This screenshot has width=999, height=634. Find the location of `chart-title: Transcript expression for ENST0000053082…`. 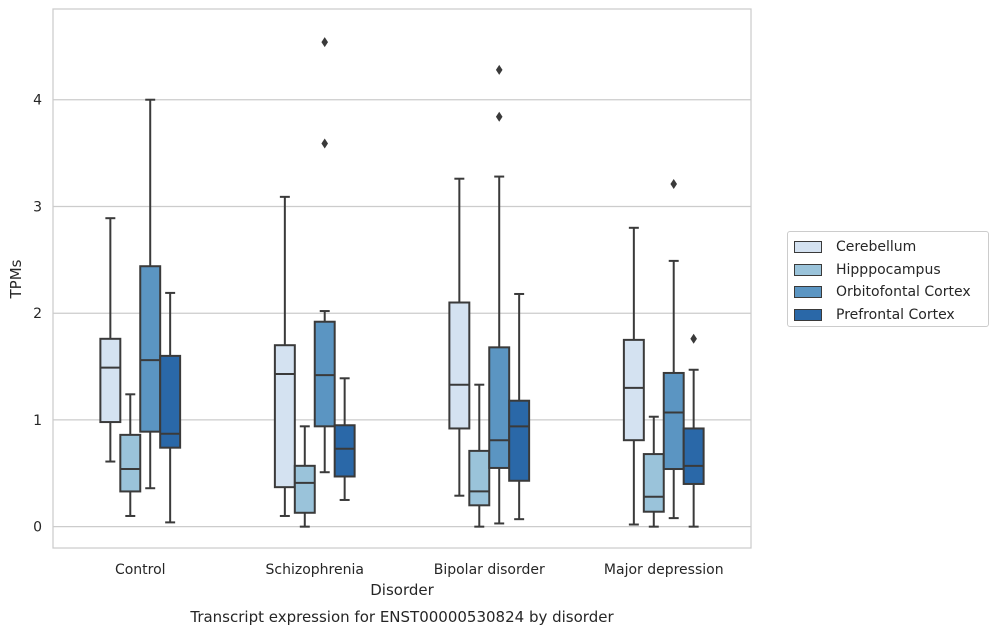

chart-title: Transcript expression for ENST0000053082… is located at coordinates (401, 617).